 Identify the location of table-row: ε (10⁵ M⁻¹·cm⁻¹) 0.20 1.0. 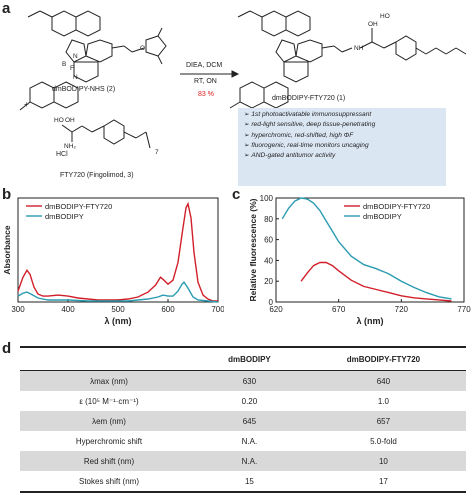
(243, 401).